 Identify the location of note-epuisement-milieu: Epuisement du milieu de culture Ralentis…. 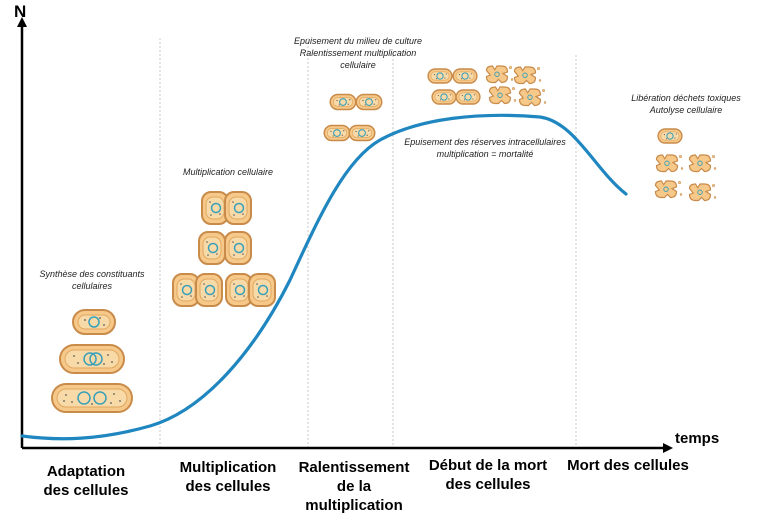
(358, 53).